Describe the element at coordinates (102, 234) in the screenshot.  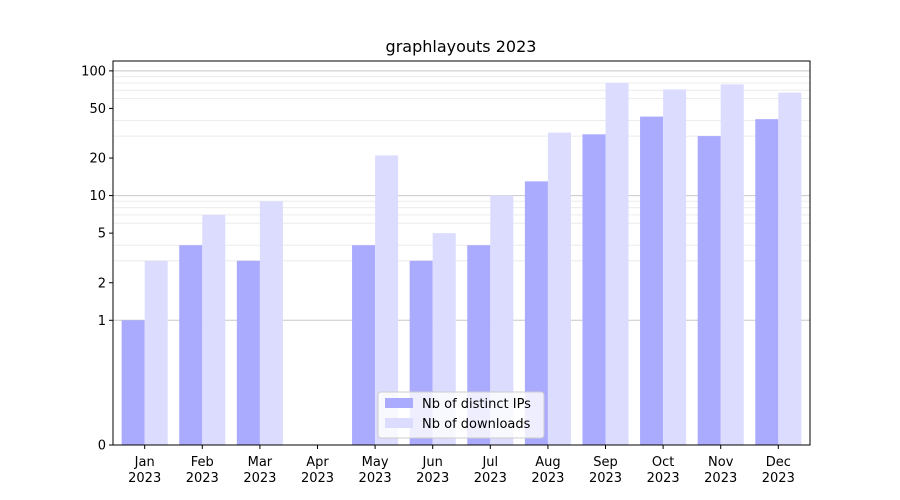
I see `y-tick-label: 5` at that location.